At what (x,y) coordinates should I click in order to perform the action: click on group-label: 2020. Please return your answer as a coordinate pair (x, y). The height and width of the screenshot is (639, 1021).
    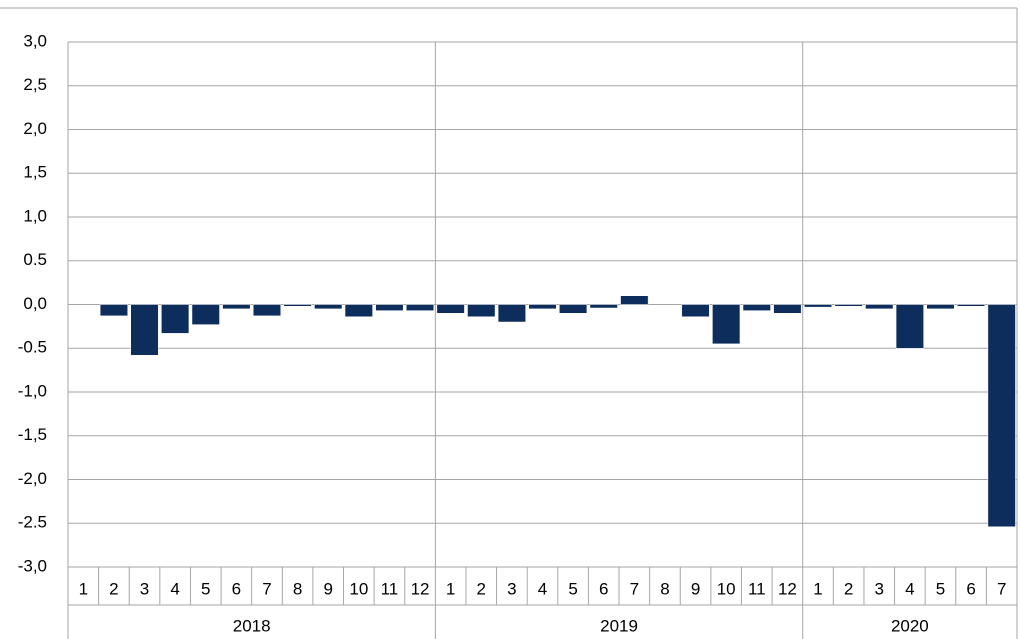
    Looking at the image, I should click on (910, 625).